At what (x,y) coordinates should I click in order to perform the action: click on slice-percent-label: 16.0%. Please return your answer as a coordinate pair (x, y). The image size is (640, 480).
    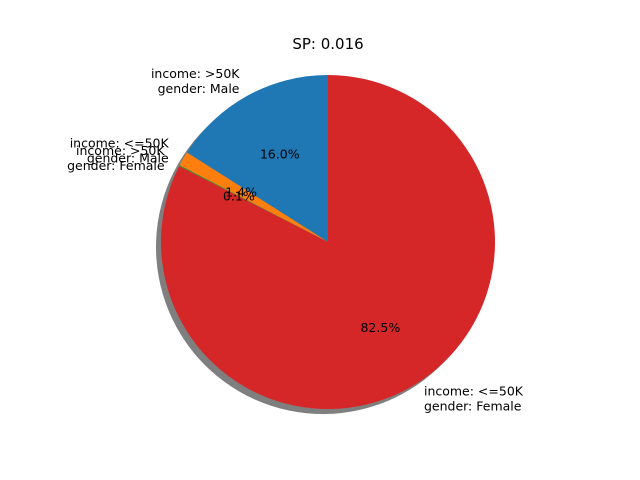
    Looking at the image, I should click on (280, 154).